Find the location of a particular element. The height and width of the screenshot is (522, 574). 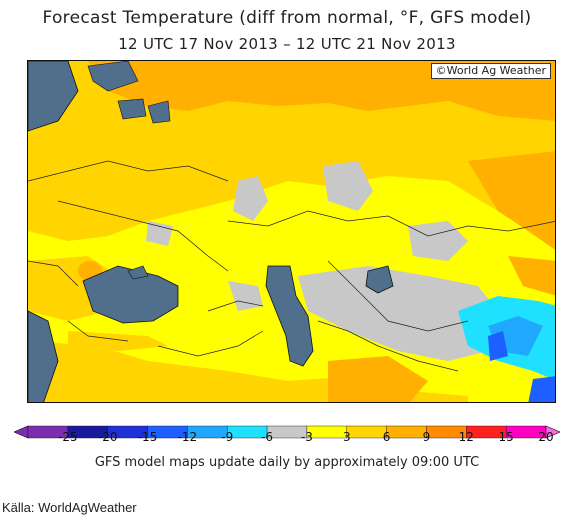

aral-sea is located at coordinates (379, 279).